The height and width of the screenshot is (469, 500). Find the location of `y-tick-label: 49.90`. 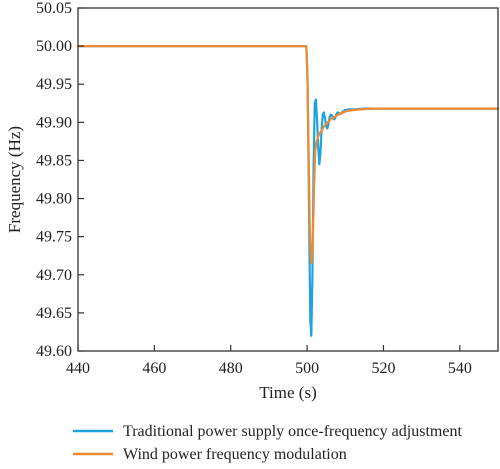

y-tick-label: 49.90 is located at coordinates (54, 122).